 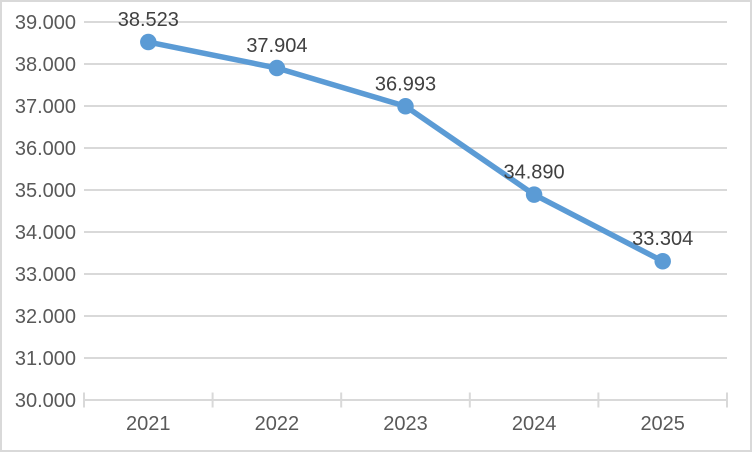 What do you see at coordinates (276, 46) in the screenshot?
I see `data-label: 37.904` at bounding box center [276, 46].